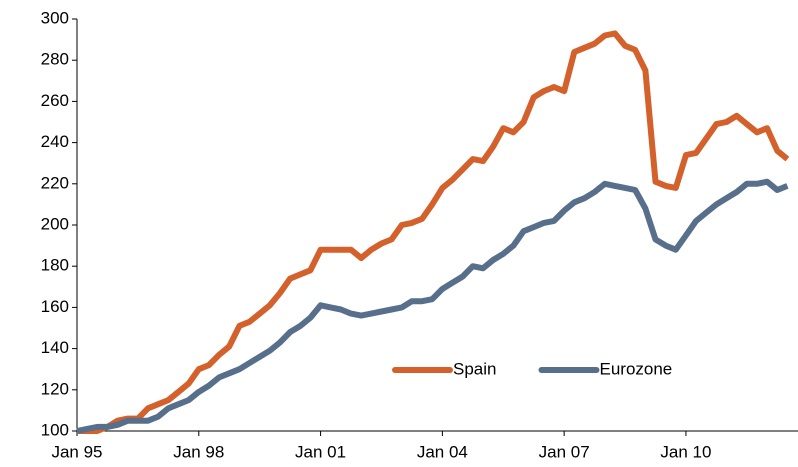  Describe the element at coordinates (564, 451) in the screenshot. I see `x-tick-label: Jan 07` at that location.